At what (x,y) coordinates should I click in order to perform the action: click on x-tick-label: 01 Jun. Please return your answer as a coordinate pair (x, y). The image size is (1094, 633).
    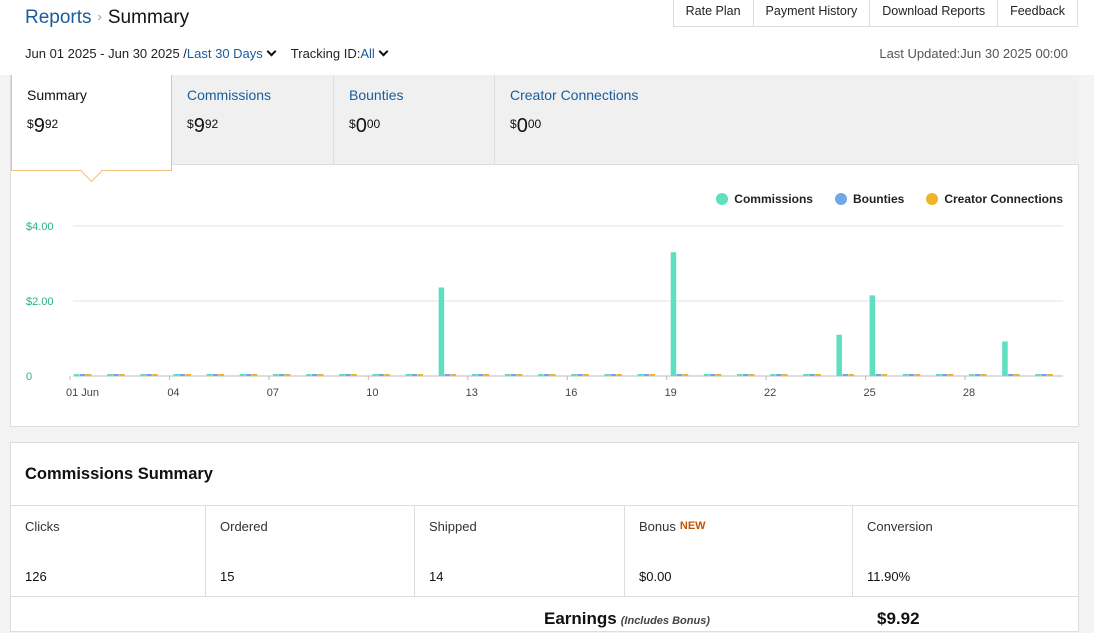
    Looking at the image, I should click on (82, 393).